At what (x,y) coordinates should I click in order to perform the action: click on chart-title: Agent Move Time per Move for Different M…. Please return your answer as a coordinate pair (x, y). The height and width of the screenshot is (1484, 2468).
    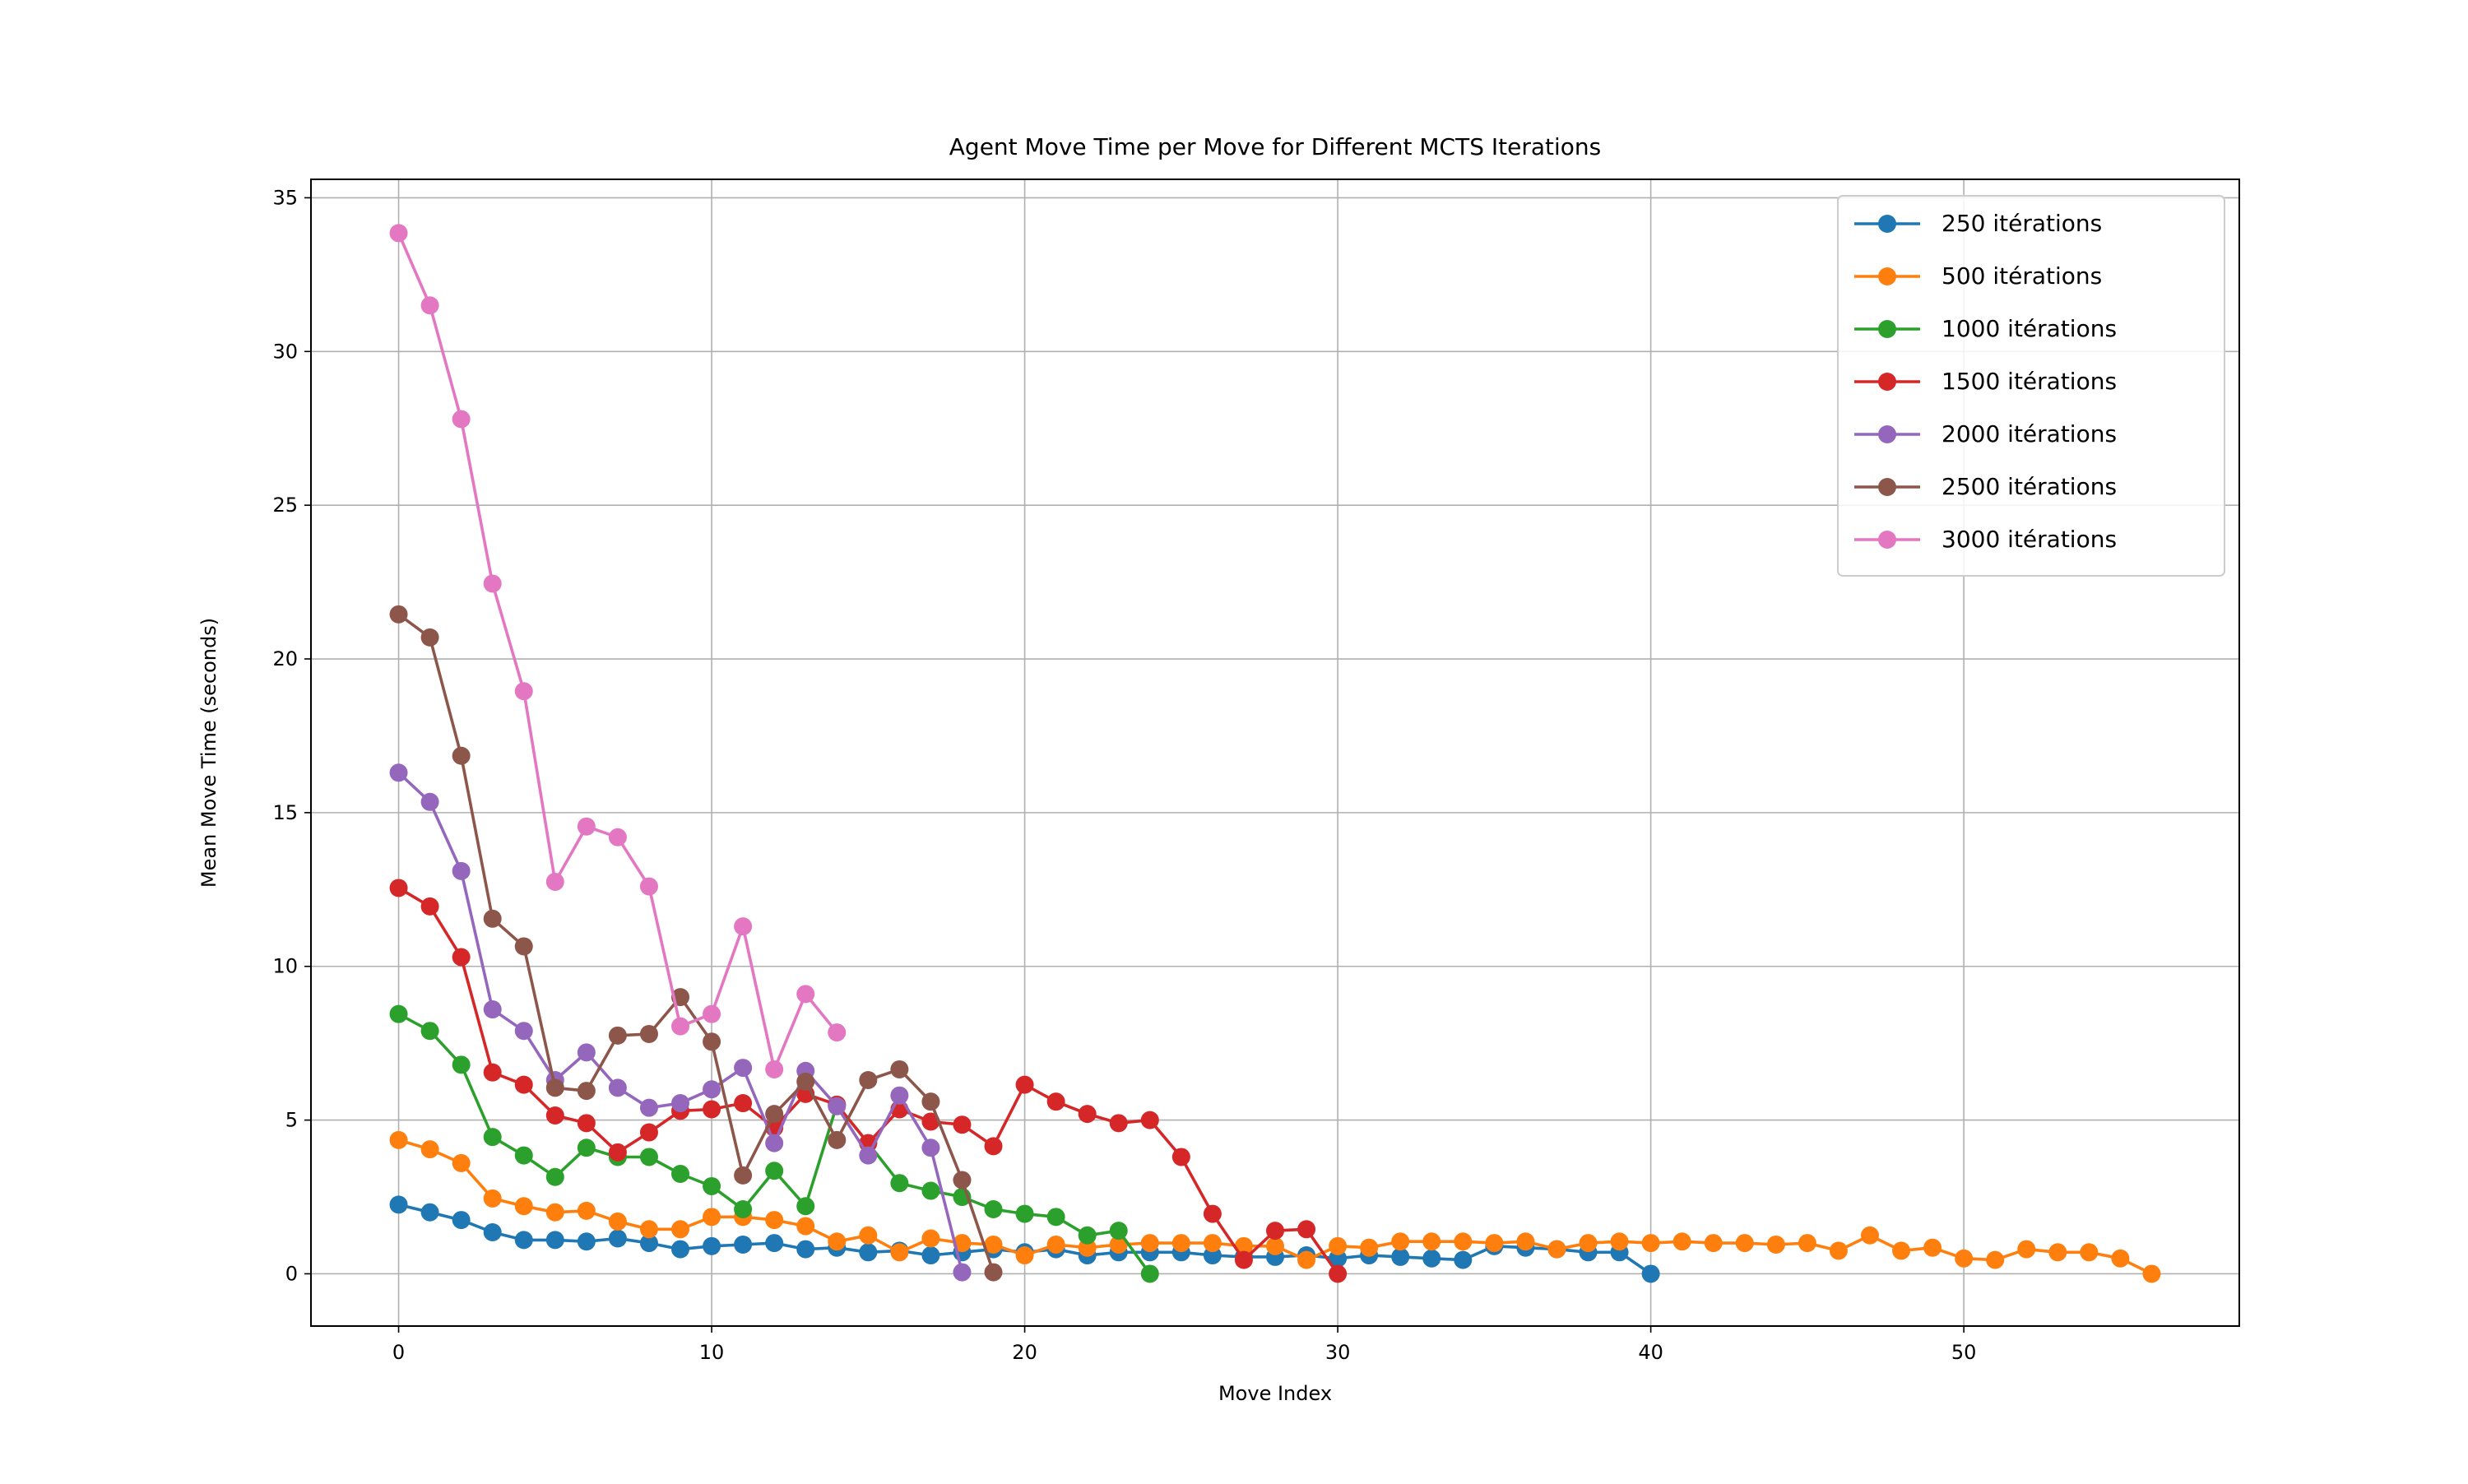
    Looking at the image, I should click on (1275, 146).